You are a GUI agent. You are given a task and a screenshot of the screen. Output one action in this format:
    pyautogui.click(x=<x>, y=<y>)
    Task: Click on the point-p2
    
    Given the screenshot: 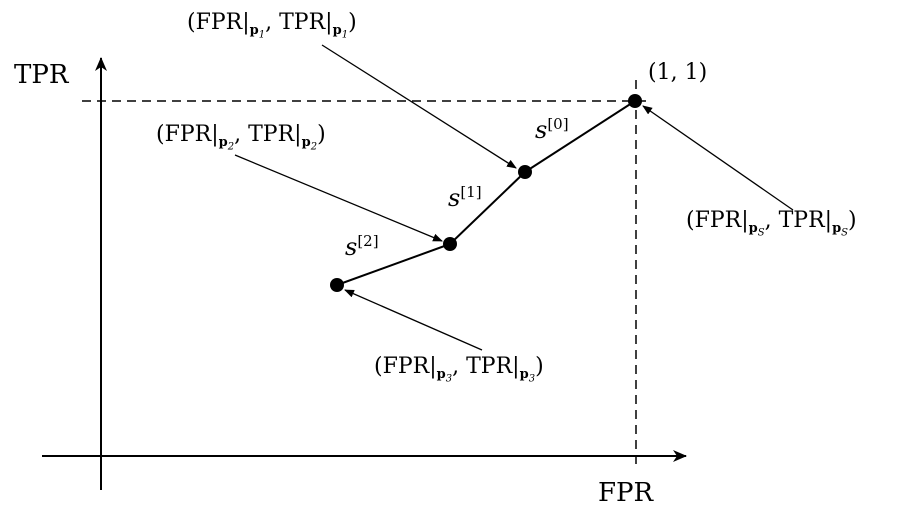 What is the action you would take?
    pyautogui.click(x=450, y=244)
    